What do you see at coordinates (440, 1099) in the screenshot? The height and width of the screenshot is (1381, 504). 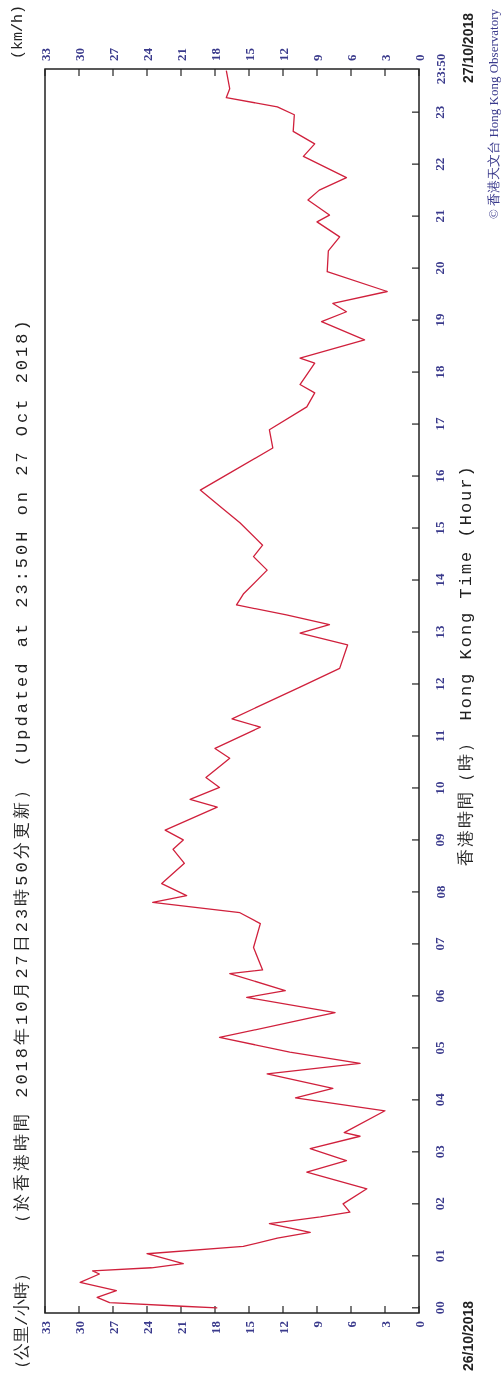 I see `y-tick-label: 04` at bounding box center [440, 1099].